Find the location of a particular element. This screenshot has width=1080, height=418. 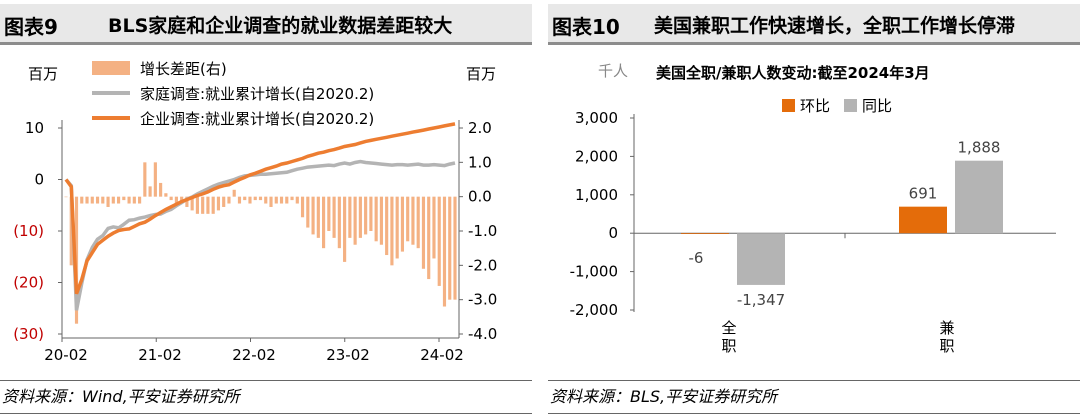

y-tick-label: 3,000 is located at coordinates (596, 118).